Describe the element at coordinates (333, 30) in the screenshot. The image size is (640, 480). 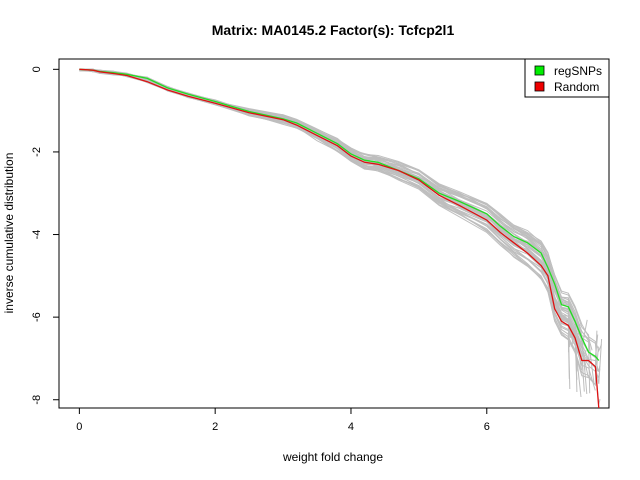
I see `chart-title: Matrix: MA0145.2 Factor(s): Tcfcp2l1` at that location.